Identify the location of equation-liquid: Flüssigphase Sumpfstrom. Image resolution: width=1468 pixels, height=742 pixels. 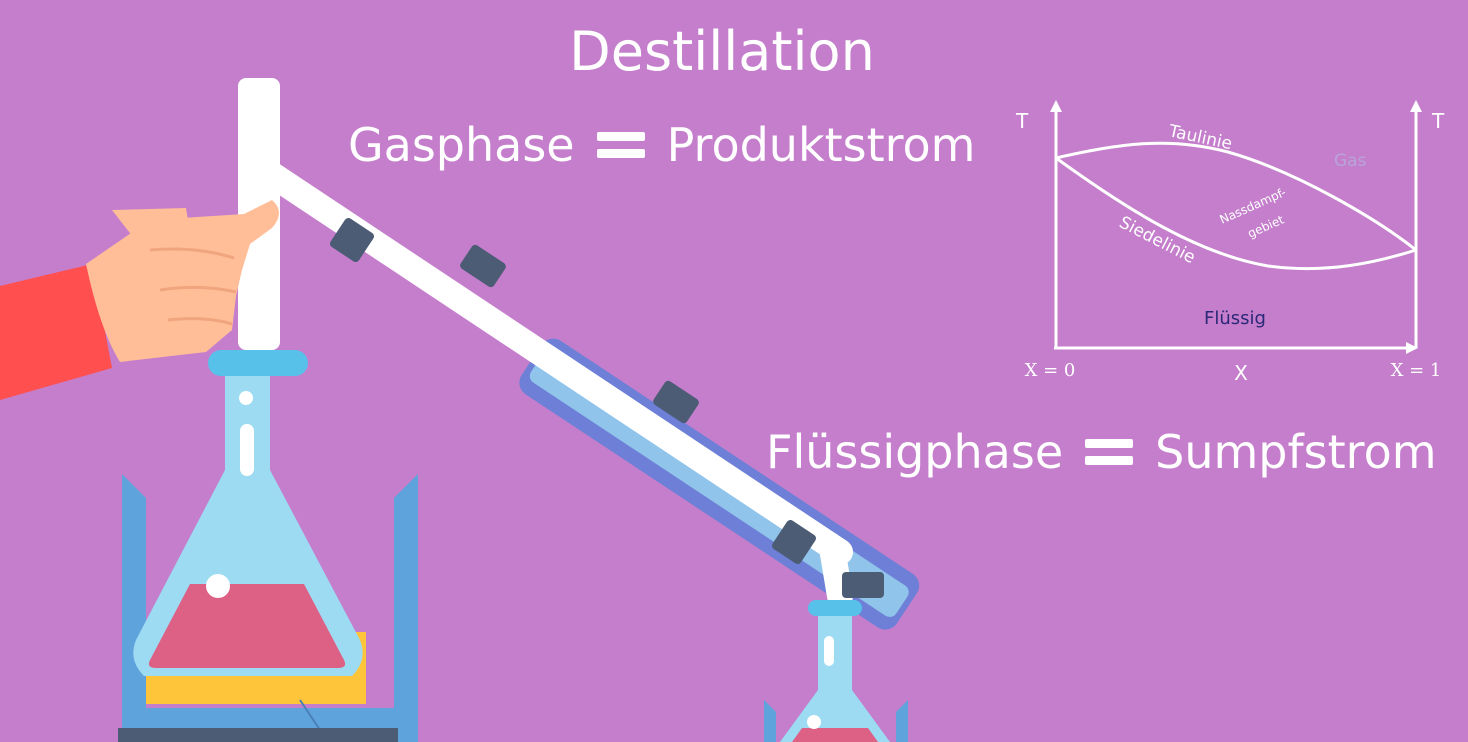
(1101, 452).